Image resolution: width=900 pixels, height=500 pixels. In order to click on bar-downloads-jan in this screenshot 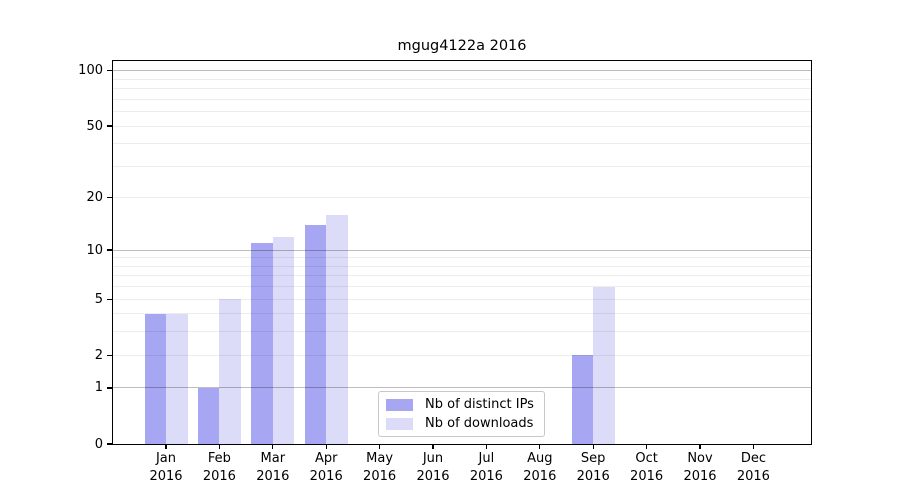, I will do `click(177, 378)`.